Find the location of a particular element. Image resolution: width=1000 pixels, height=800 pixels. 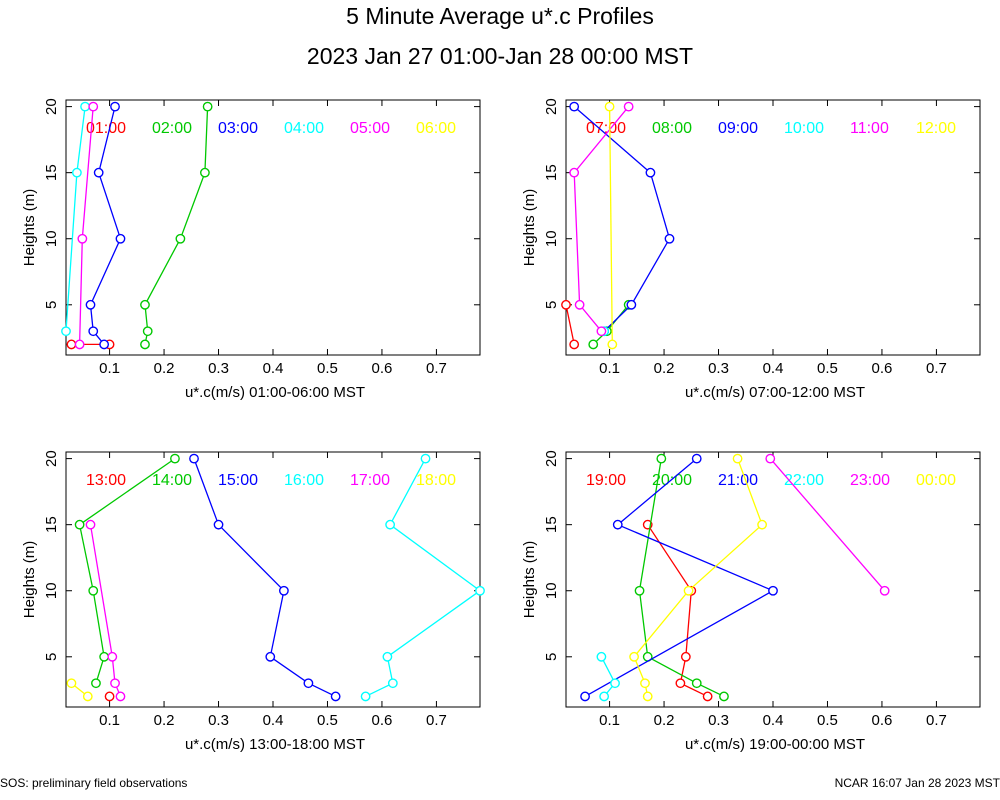

footer-source-note: SOS: preliminary field observations is located at coordinates (94, 783).